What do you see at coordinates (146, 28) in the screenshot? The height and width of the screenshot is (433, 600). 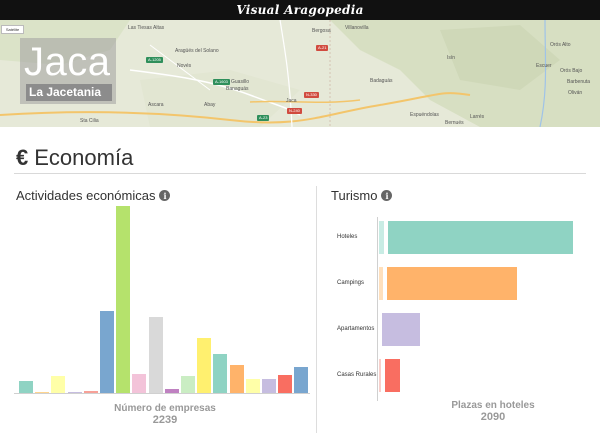 I see `map-place-label: Las Tiesas Altas` at bounding box center [146, 28].